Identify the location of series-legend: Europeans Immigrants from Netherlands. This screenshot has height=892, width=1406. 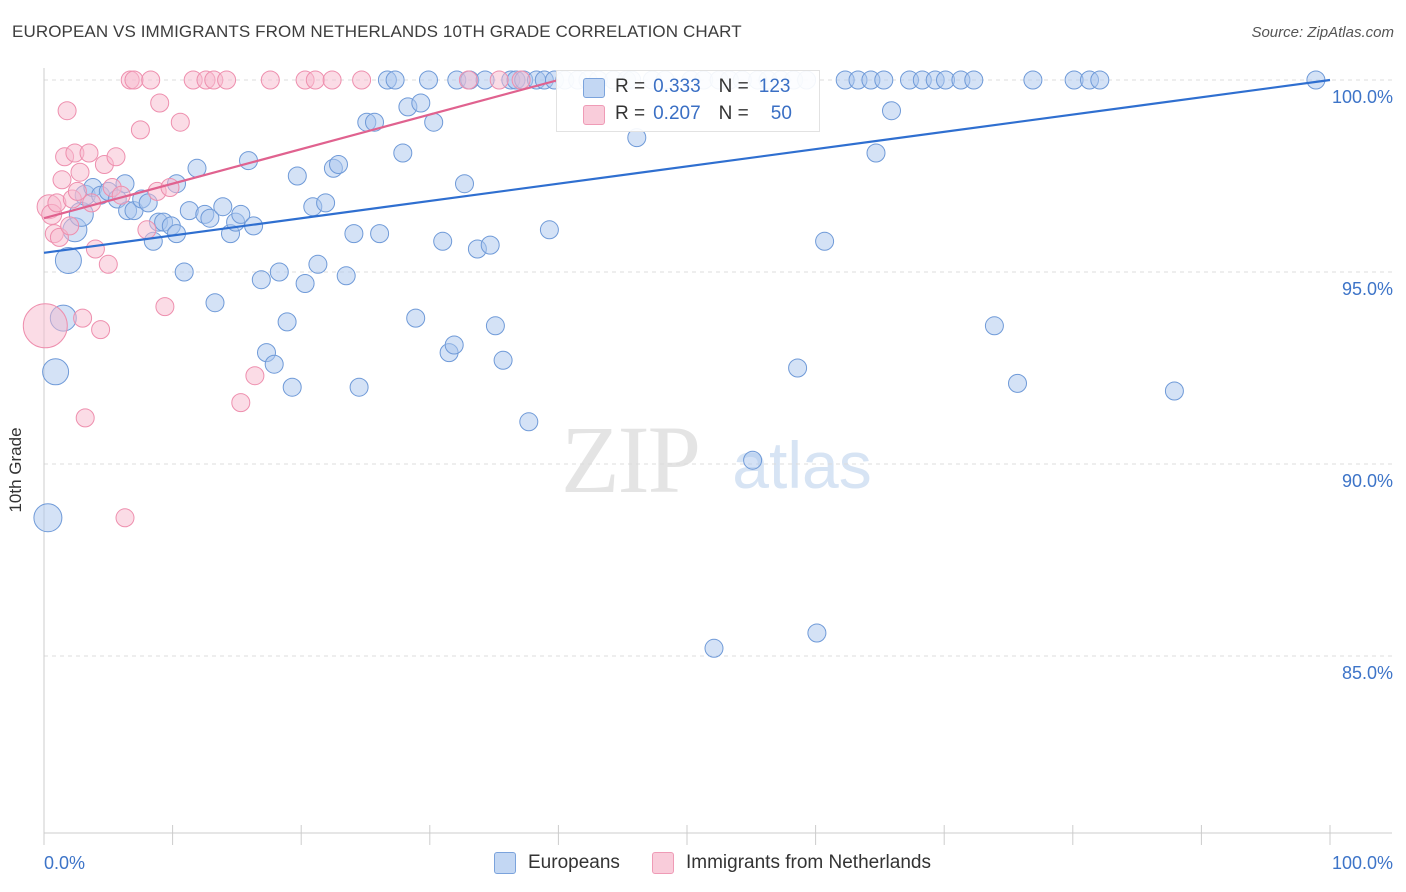
(703, 865).